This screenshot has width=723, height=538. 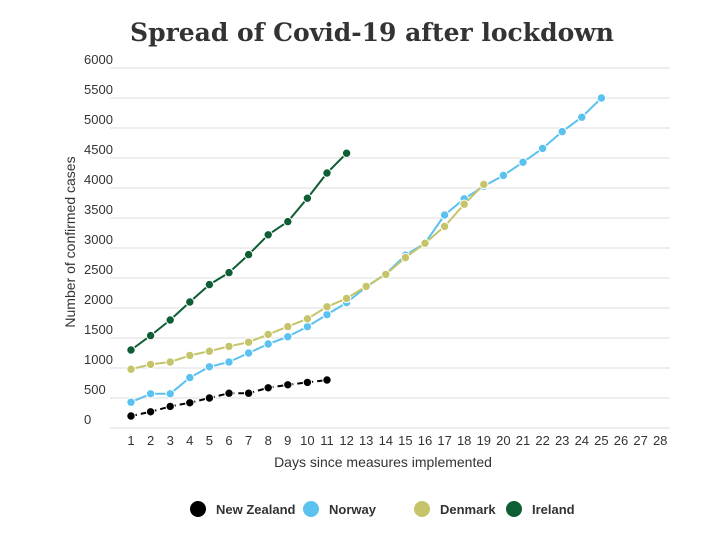 I want to click on y-tick-label: 1500, so click(x=98, y=329).